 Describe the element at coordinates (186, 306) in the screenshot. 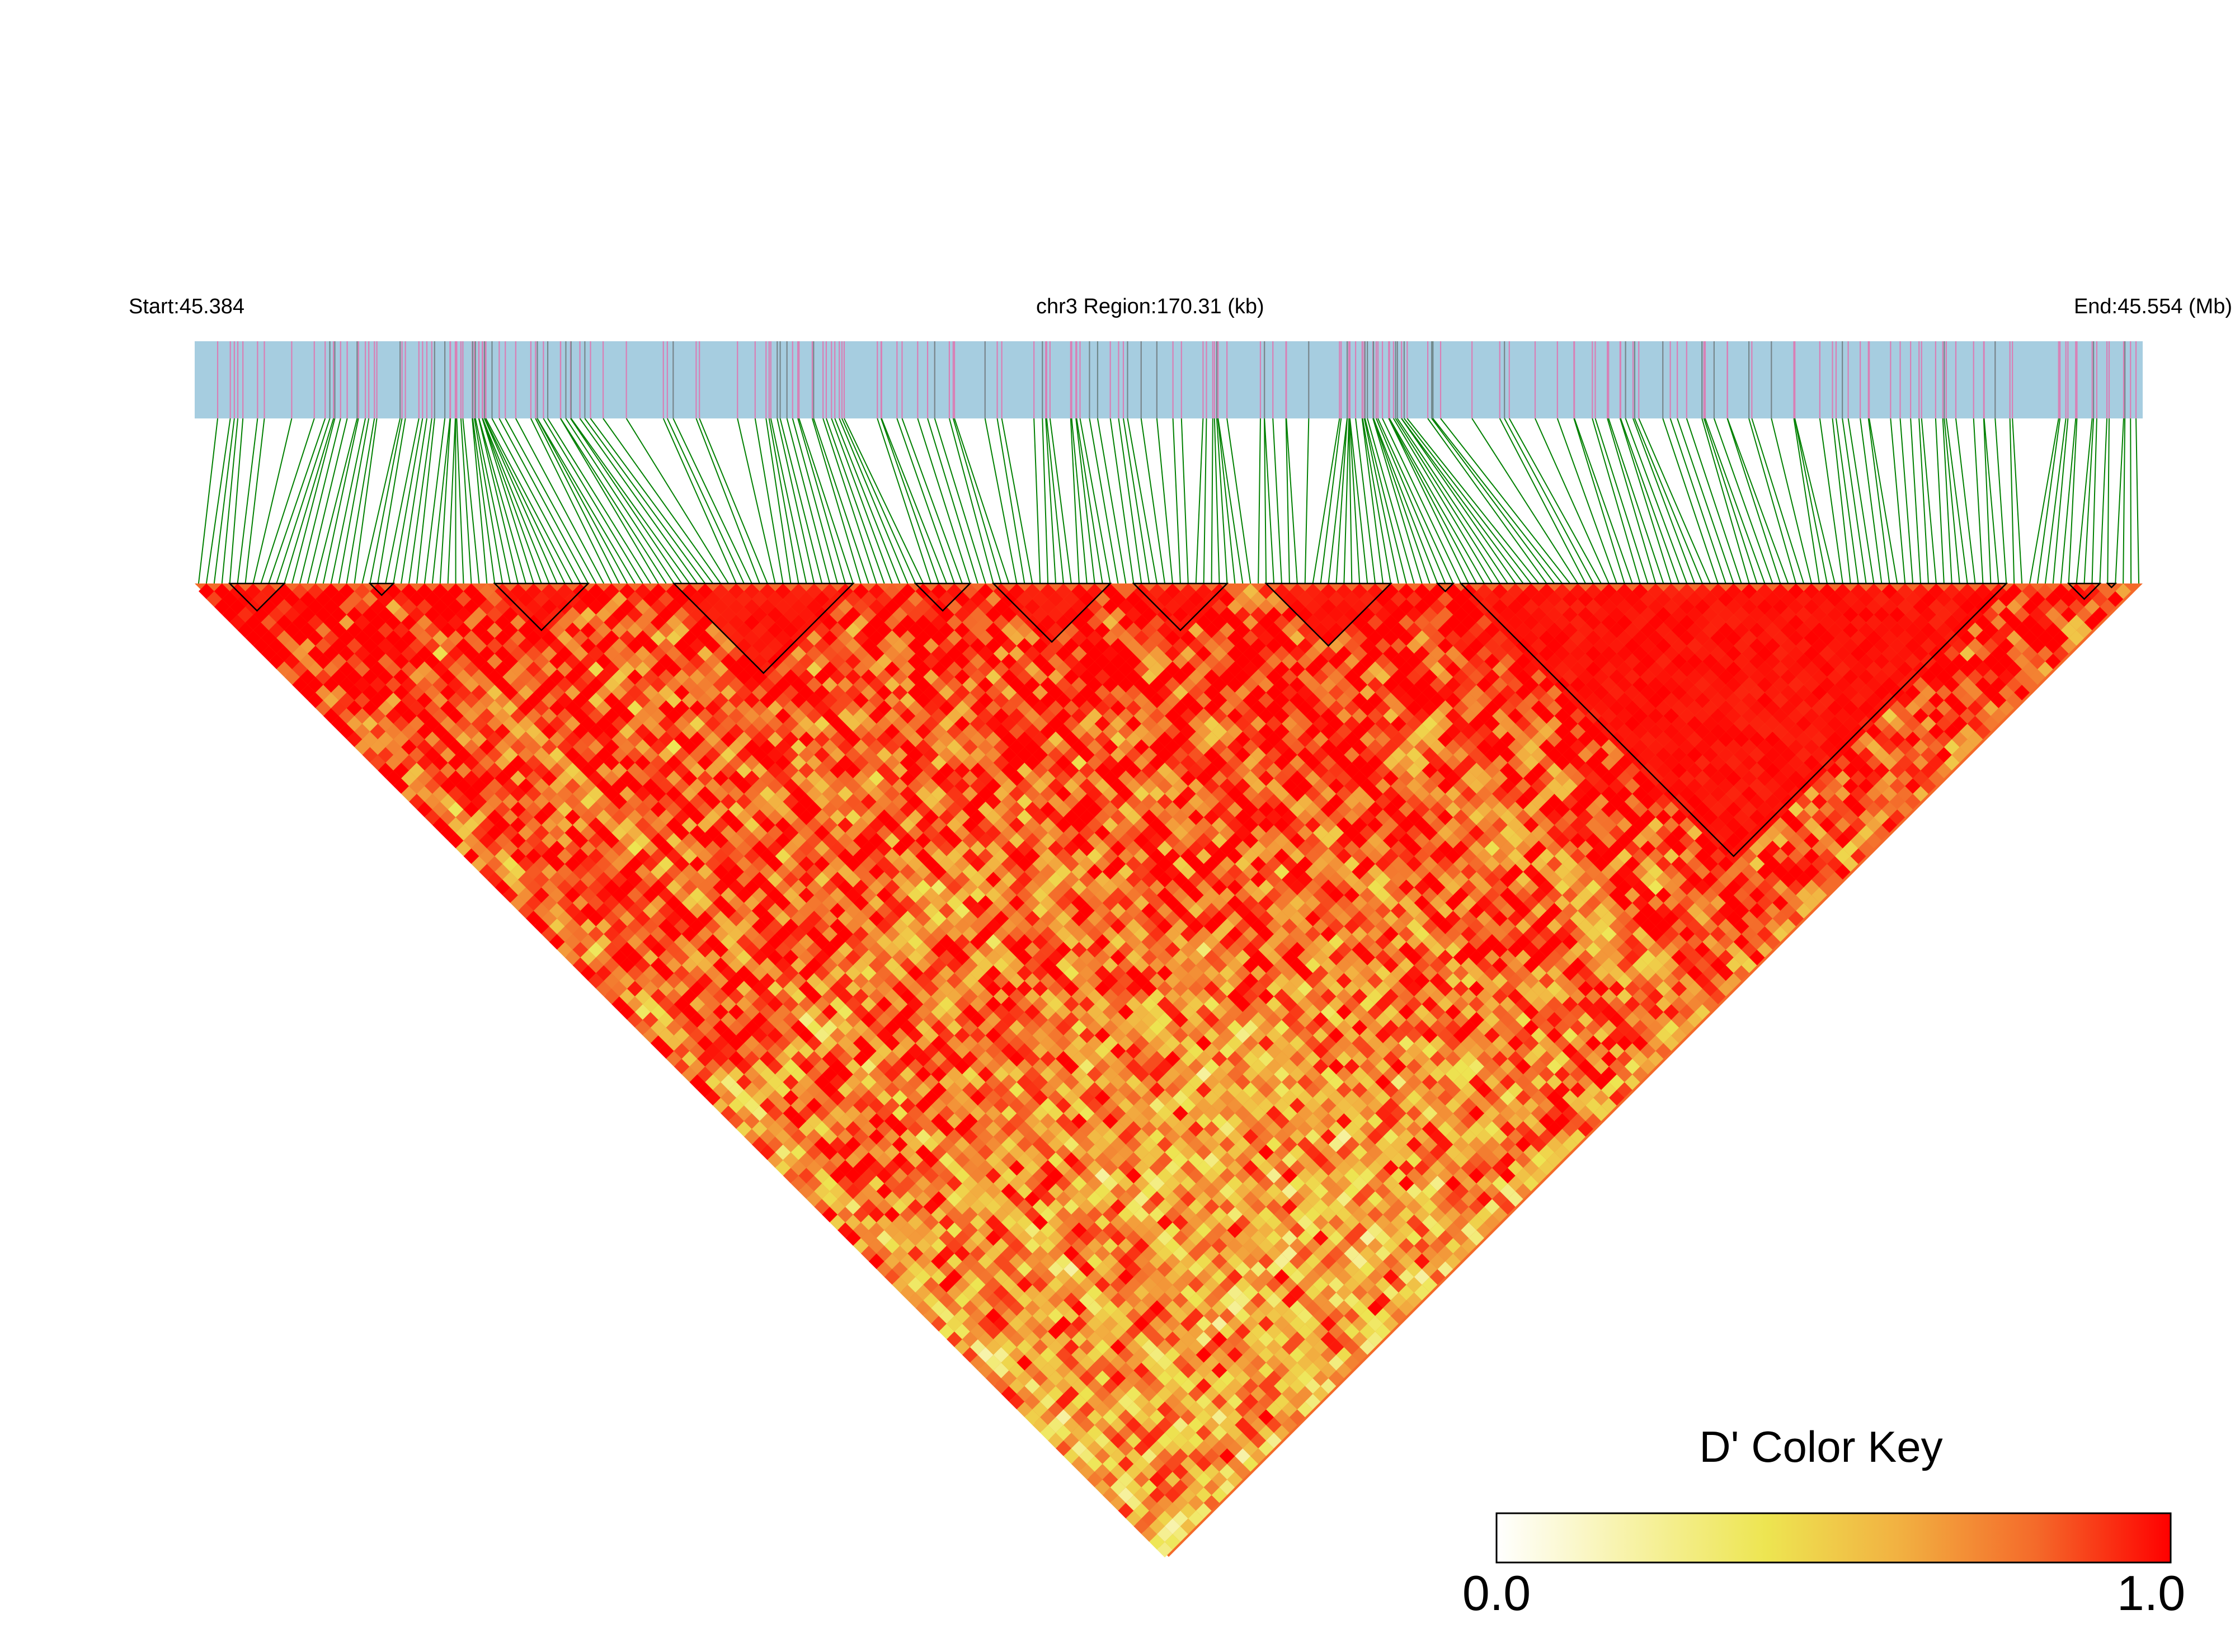

I see `region-start-label: Start:45.384` at that location.